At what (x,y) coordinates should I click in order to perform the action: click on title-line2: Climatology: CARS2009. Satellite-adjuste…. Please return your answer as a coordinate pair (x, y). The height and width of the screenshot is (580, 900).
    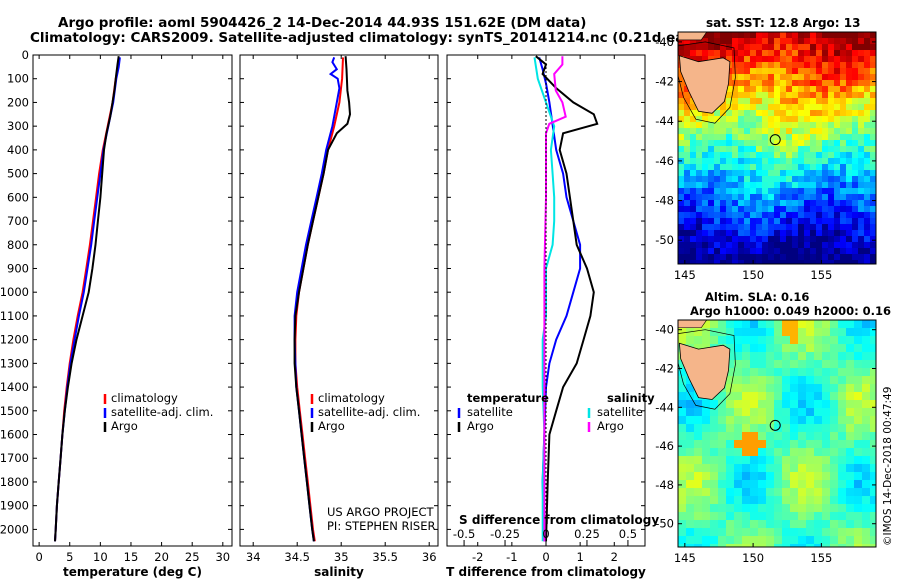
    Looking at the image, I should click on (376, 38).